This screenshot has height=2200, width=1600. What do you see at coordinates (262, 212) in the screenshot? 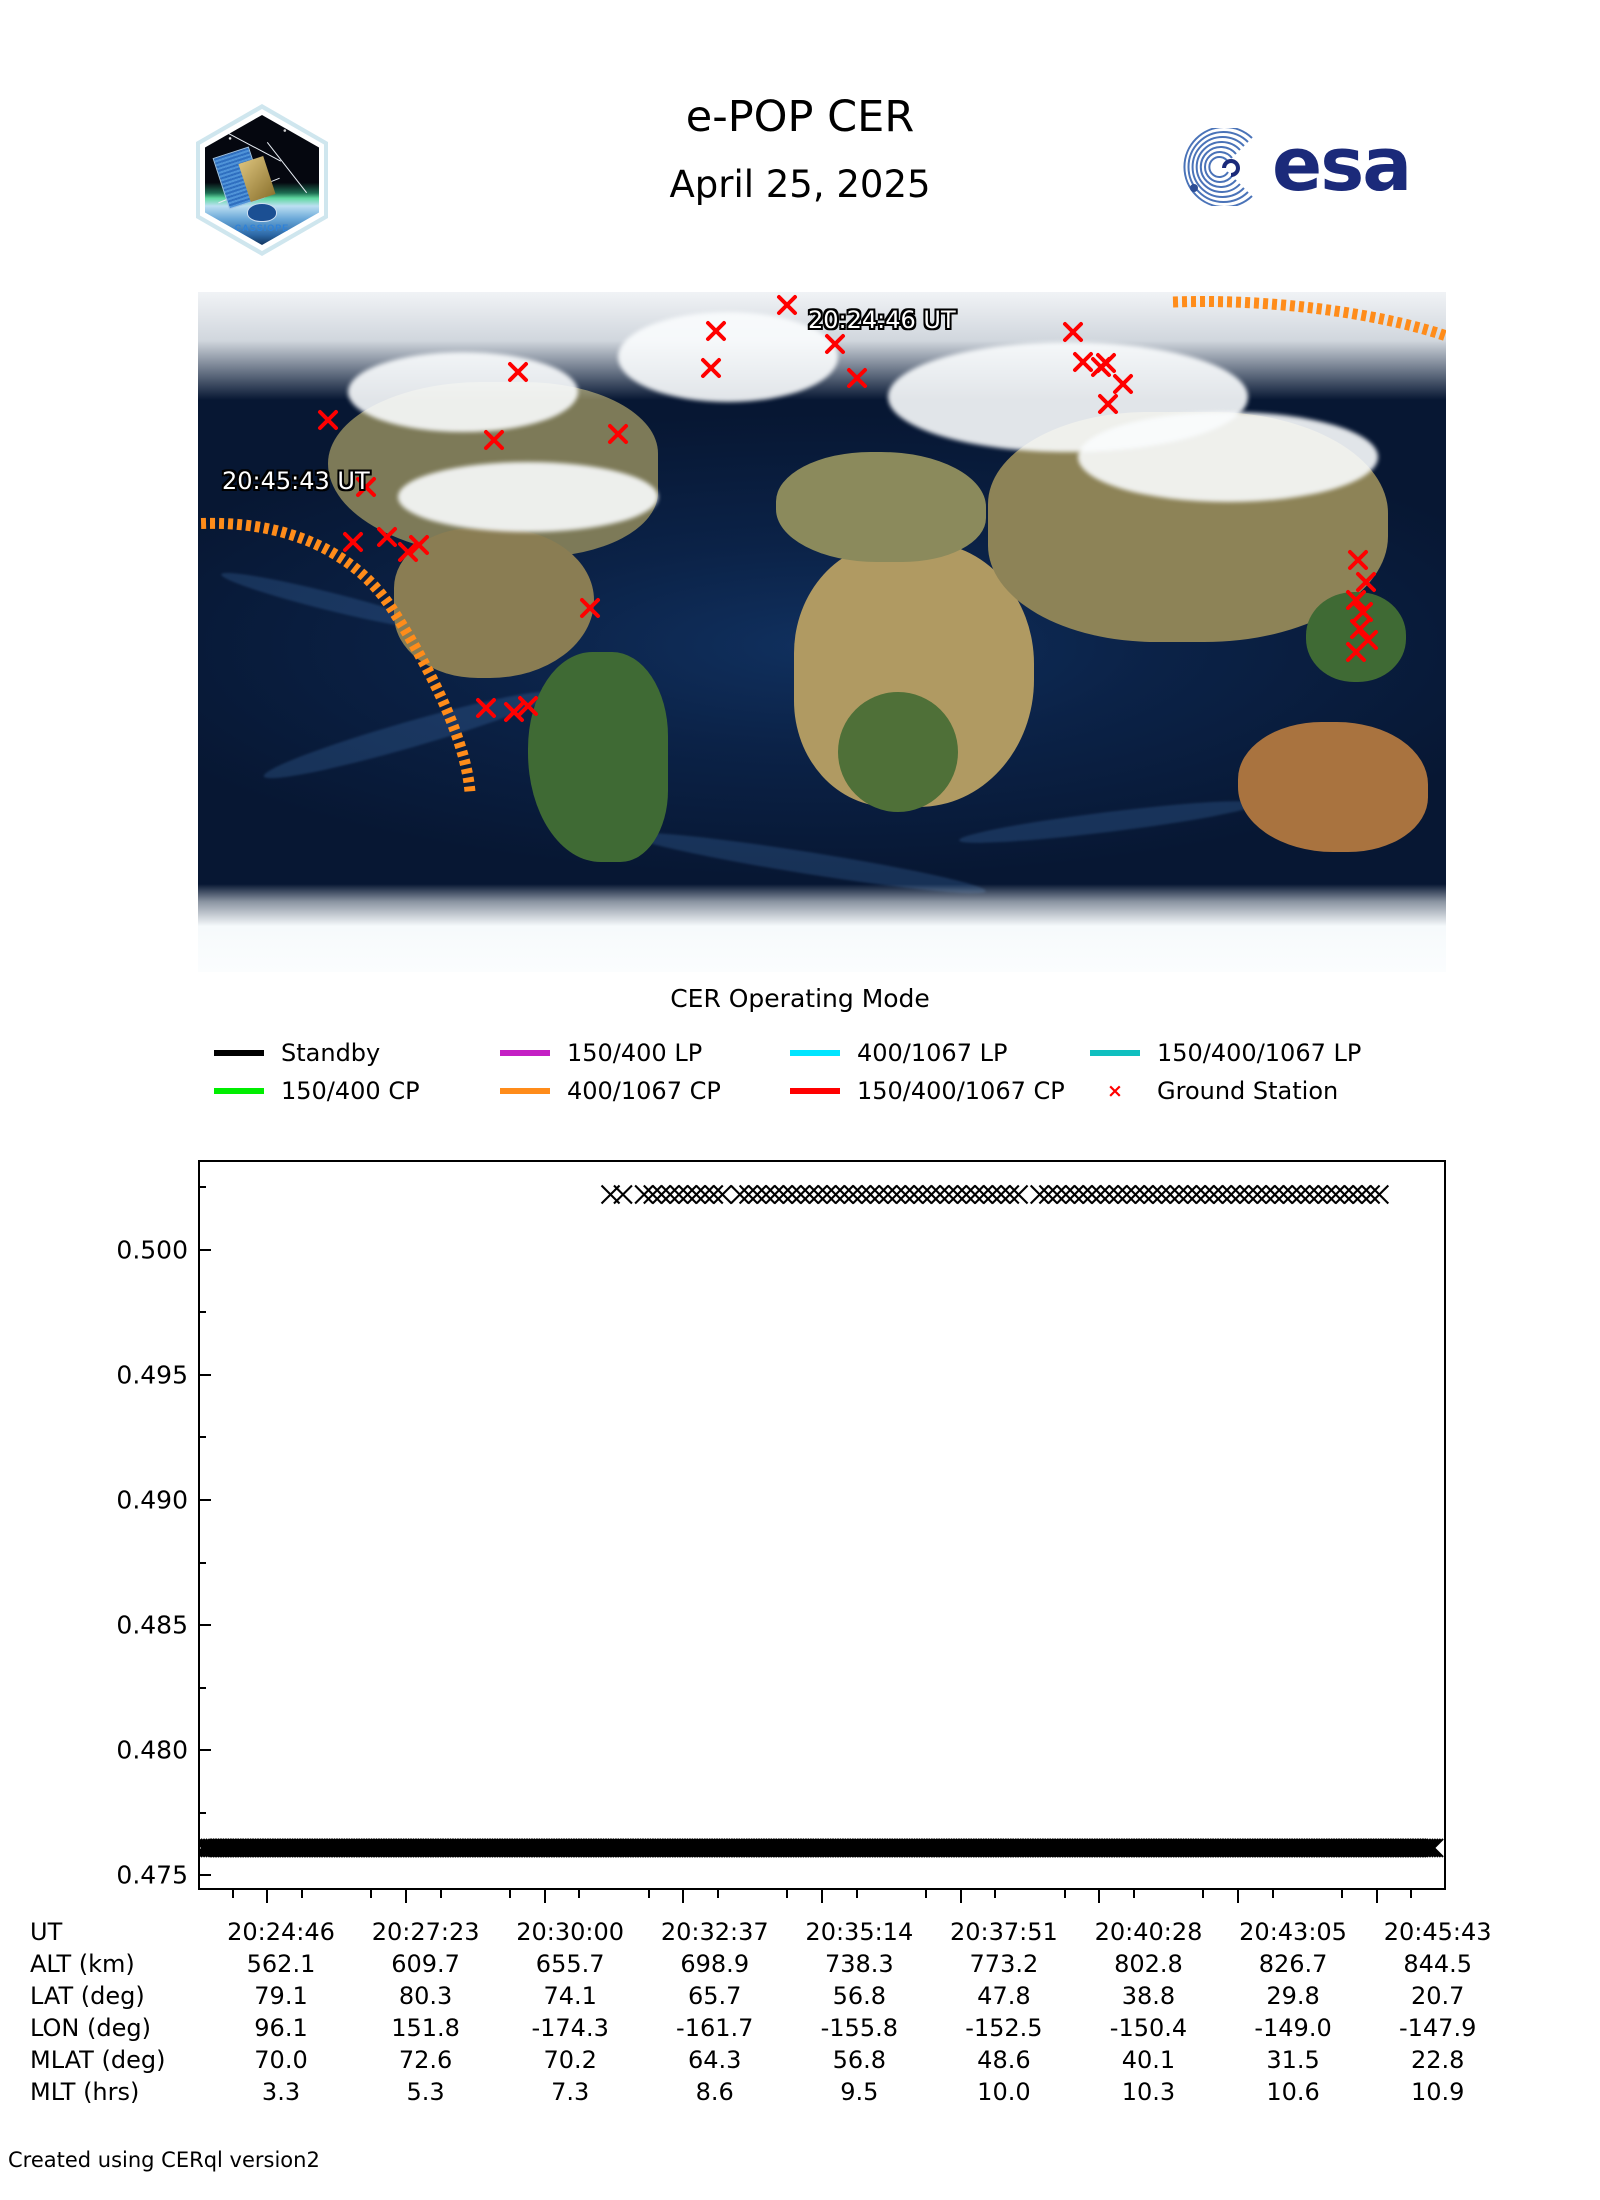
I see `cassiope-emblem-icon` at bounding box center [262, 212].